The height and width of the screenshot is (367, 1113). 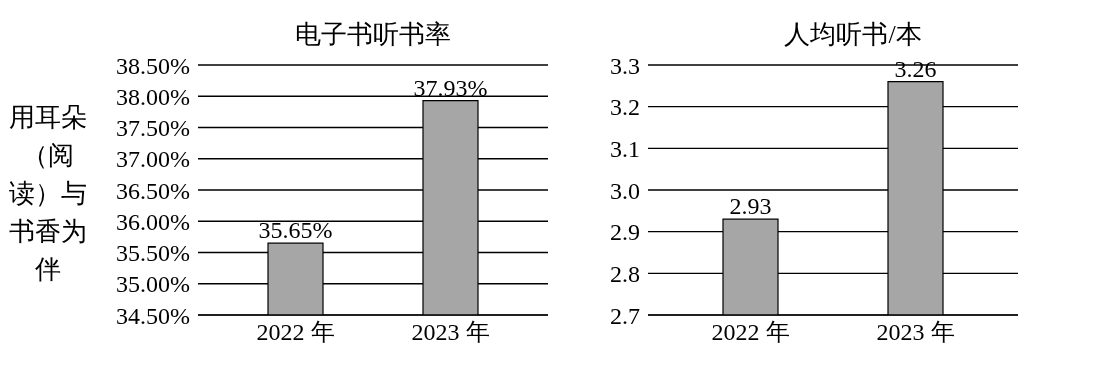 I want to click on y-tick-label: 38.50%, so click(x=153, y=65).